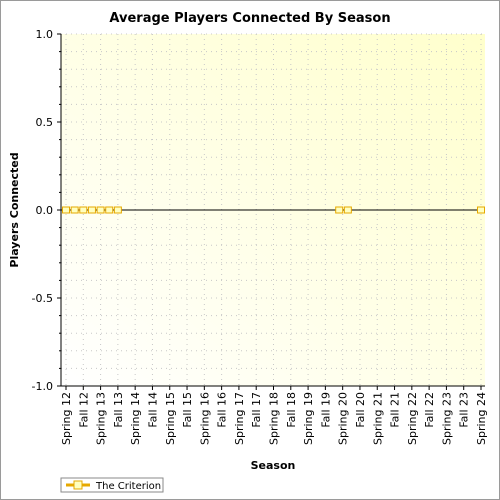  I want to click on y-tick-label: -0.5, so click(42, 298).